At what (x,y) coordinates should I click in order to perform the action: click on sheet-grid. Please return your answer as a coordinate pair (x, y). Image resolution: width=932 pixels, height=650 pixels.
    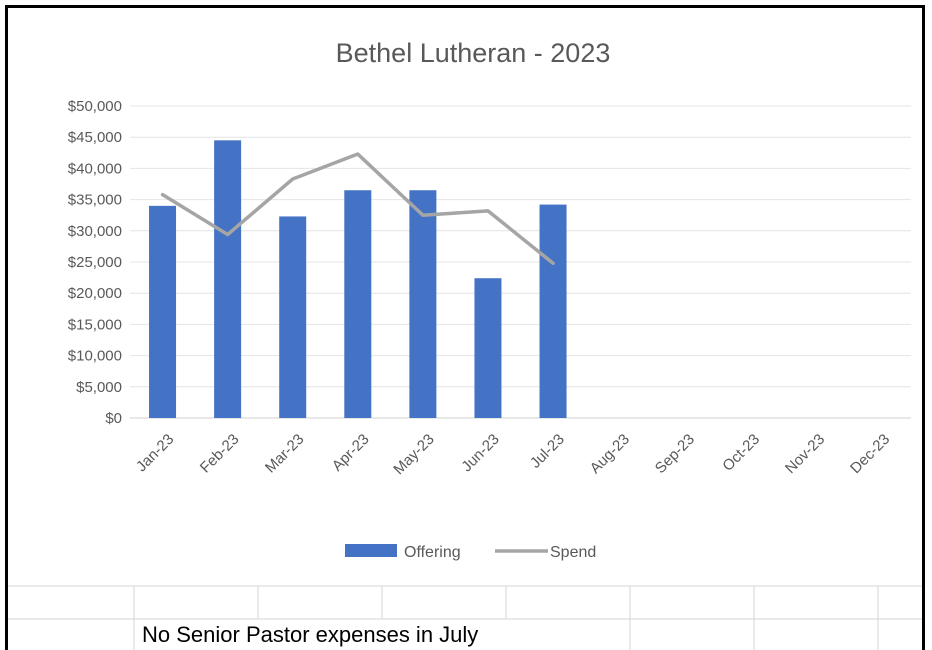
    Looking at the image, I should click on (465, 617).